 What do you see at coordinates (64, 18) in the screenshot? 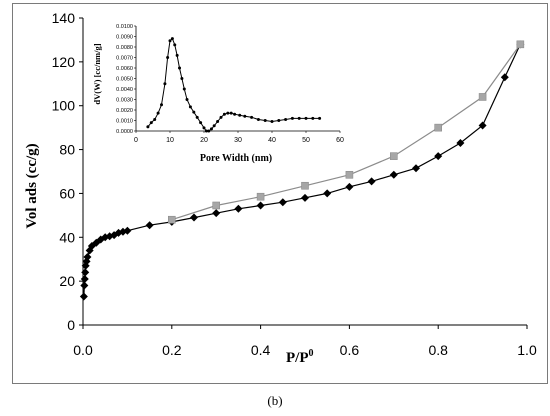
I see `main-y-tick-label: 140` at bounding box center [64, 18].